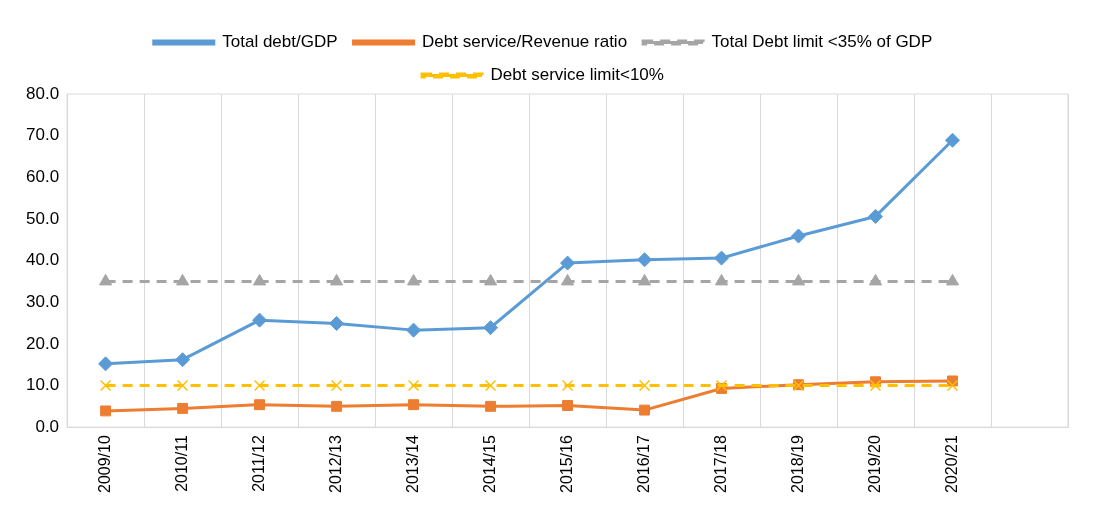  Describe the element at coordinates (42, 176) in the screenshot. I see `y-tick-label: 60.0` at that location.